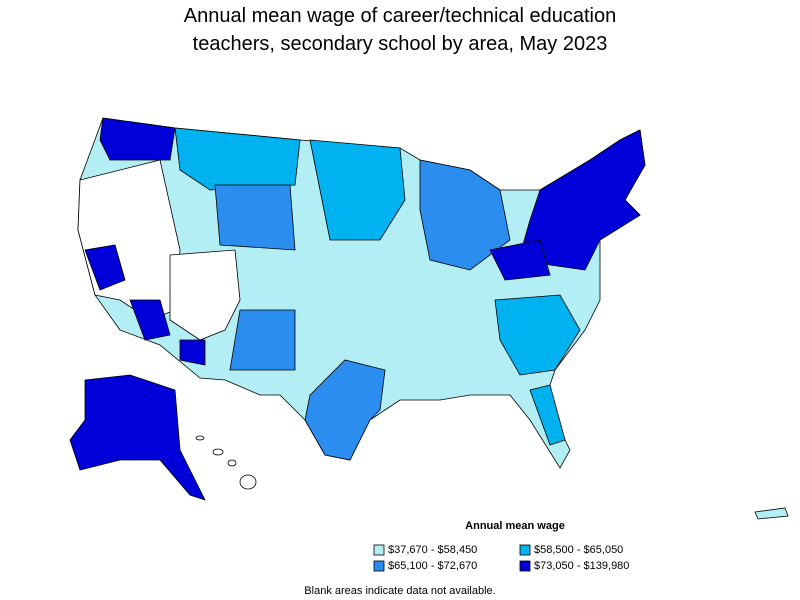 Image resolution: width=800 pixels, height=600 pixels. What do you see at coordinates (399, 591) in the screenshot?
I see `note: Blank areas indicate data not available.` at bounding box center [399, 591].